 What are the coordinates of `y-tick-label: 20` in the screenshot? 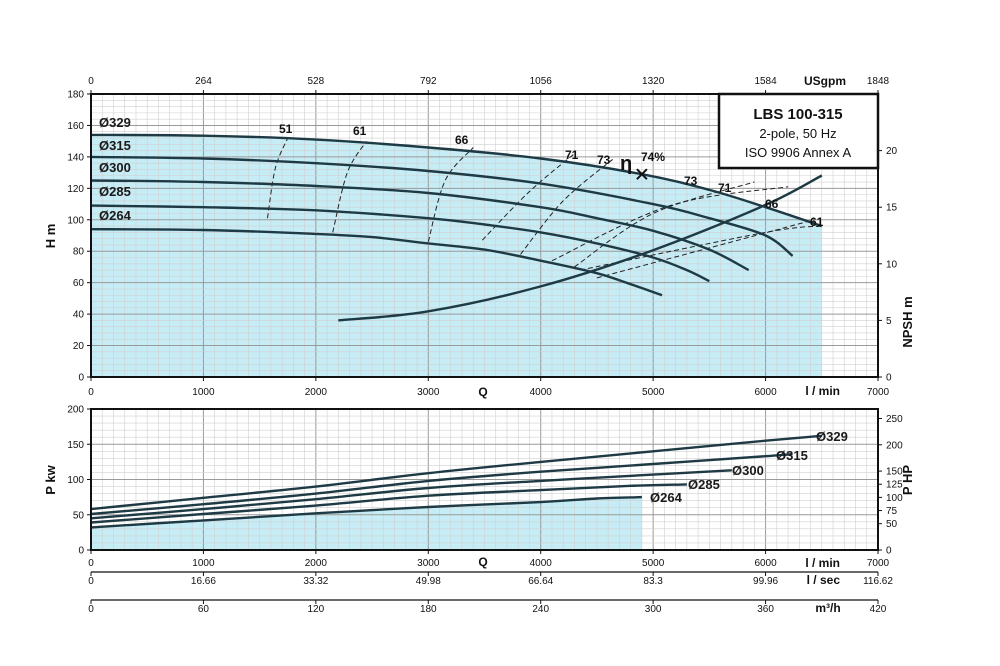 It's located at (79, 346).